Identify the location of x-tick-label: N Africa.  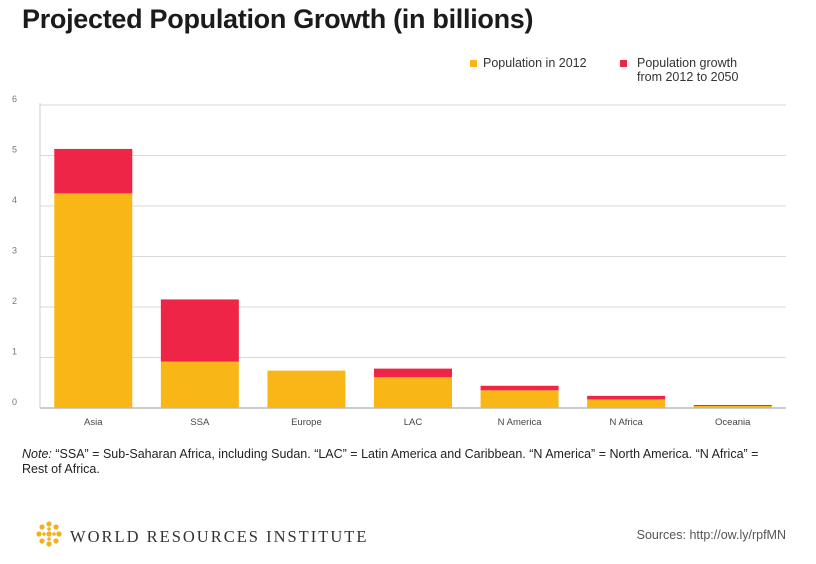
(627, 422).